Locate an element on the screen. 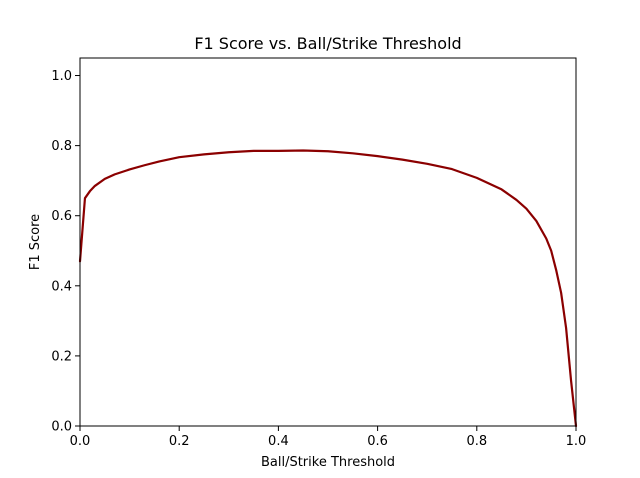  chart-title: F1 Score vs. Ball/Strike Threshold is located at coordinates (327, 43).